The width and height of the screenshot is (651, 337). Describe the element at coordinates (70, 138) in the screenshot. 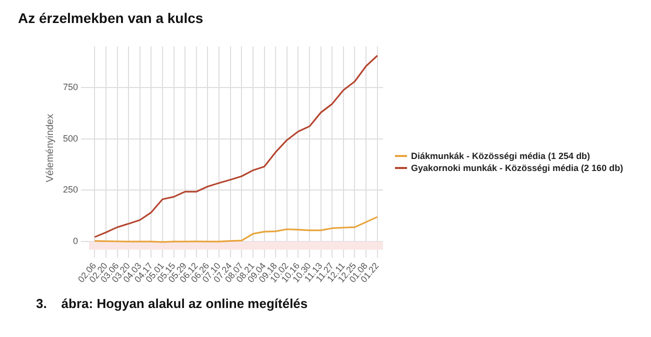

I see `y-tick-label: 500` at that location.